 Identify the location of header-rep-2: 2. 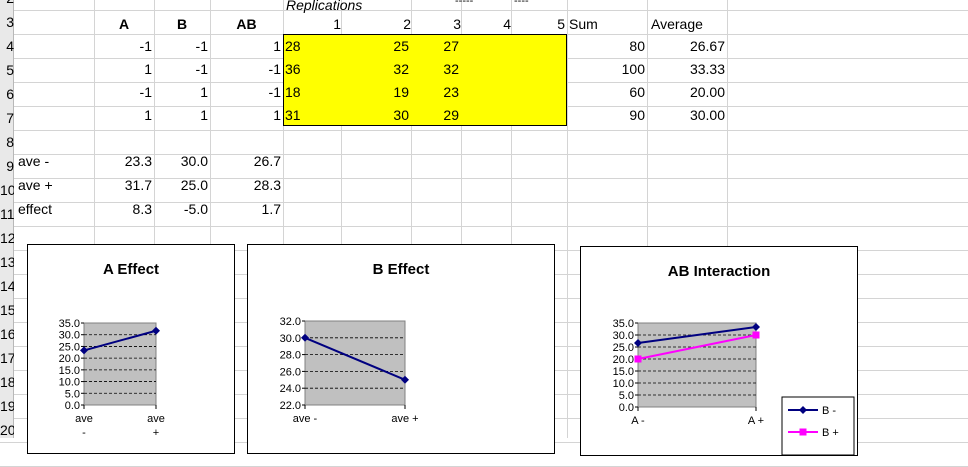
(407, 24).